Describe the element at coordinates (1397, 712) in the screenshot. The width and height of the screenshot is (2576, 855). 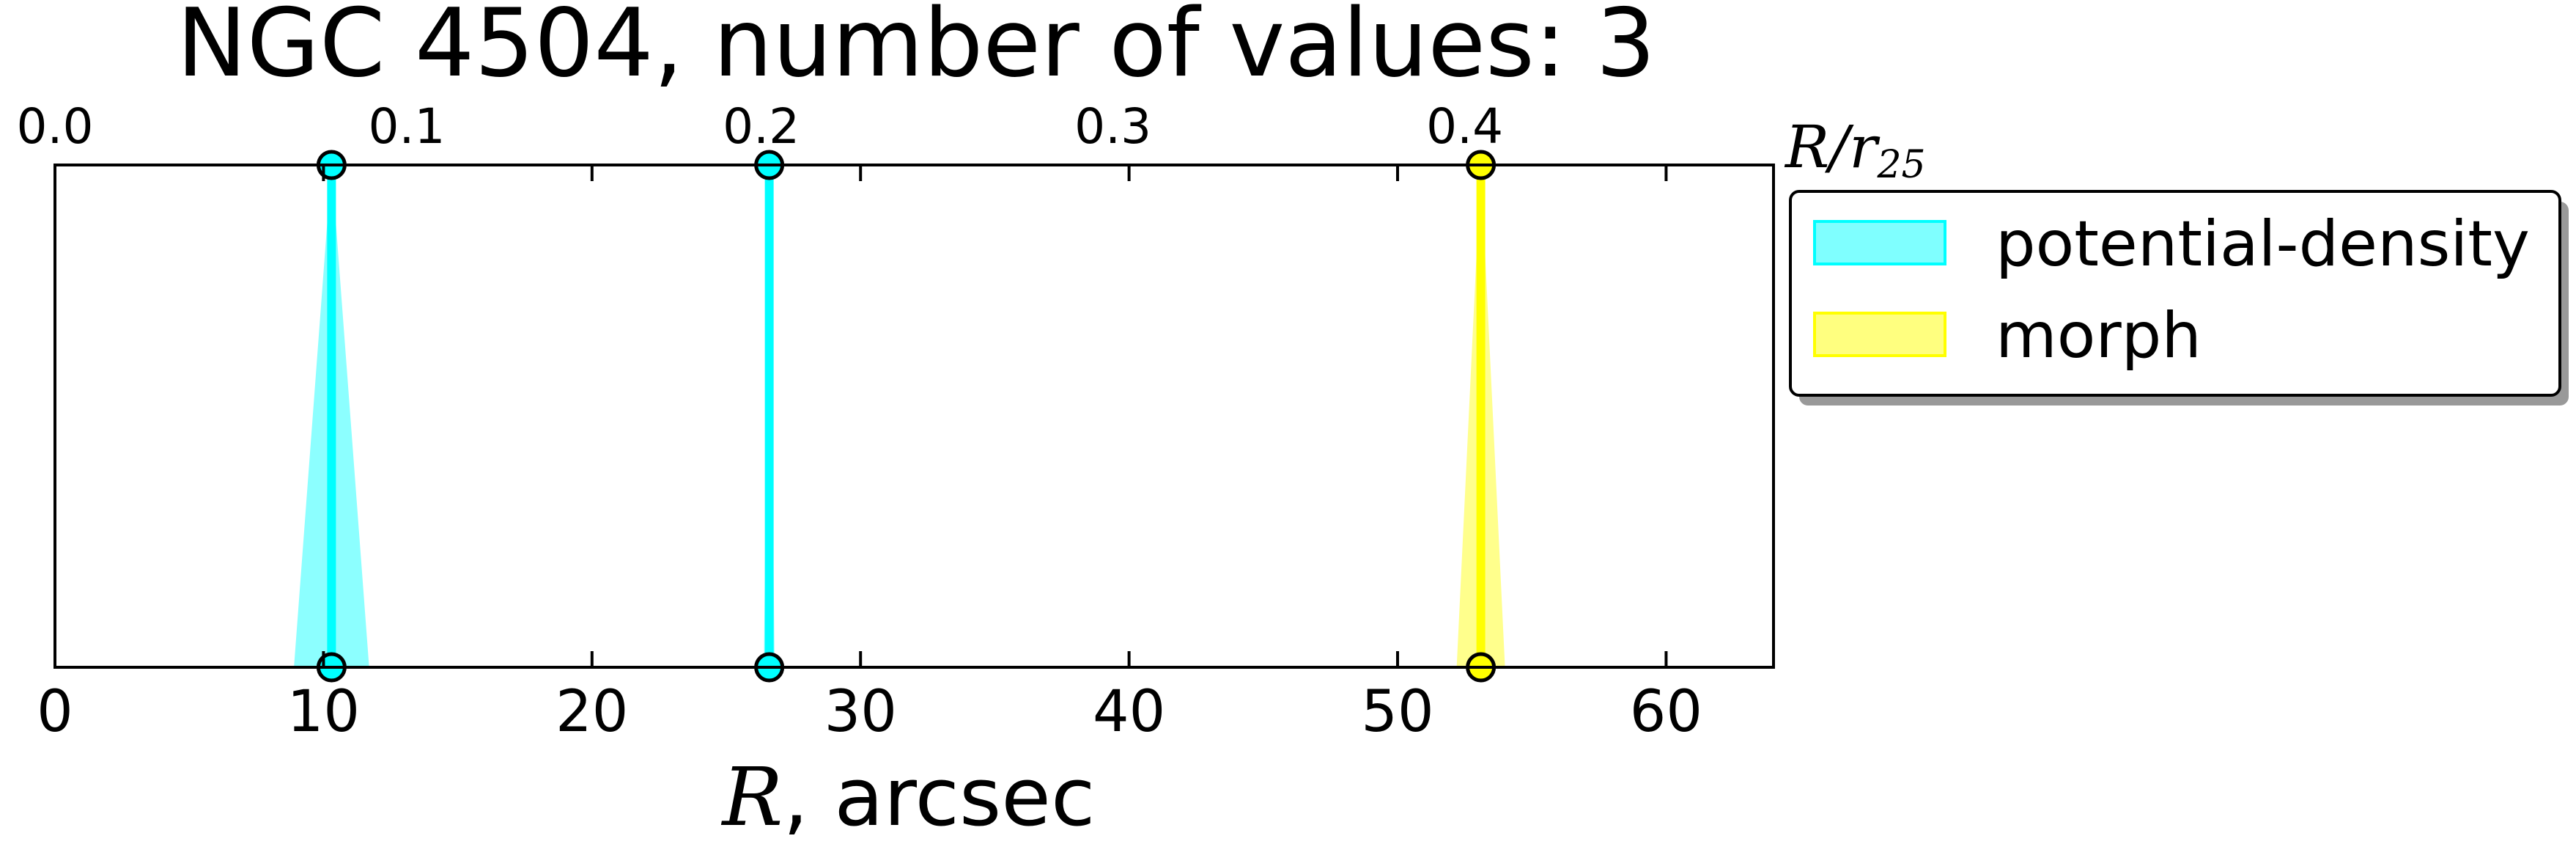
I see `x-tick-label-5: 50` at that location.